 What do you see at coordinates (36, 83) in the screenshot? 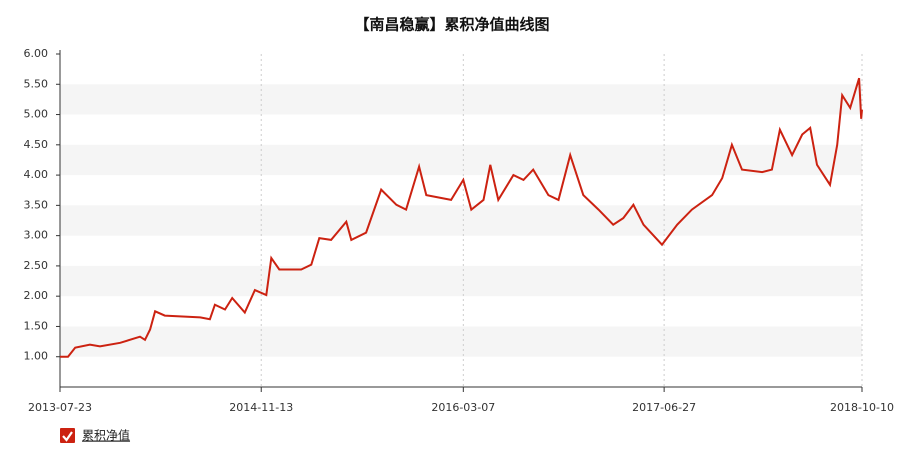
I see `y-tick-label: 5.50` at bounding box center [36, 83].